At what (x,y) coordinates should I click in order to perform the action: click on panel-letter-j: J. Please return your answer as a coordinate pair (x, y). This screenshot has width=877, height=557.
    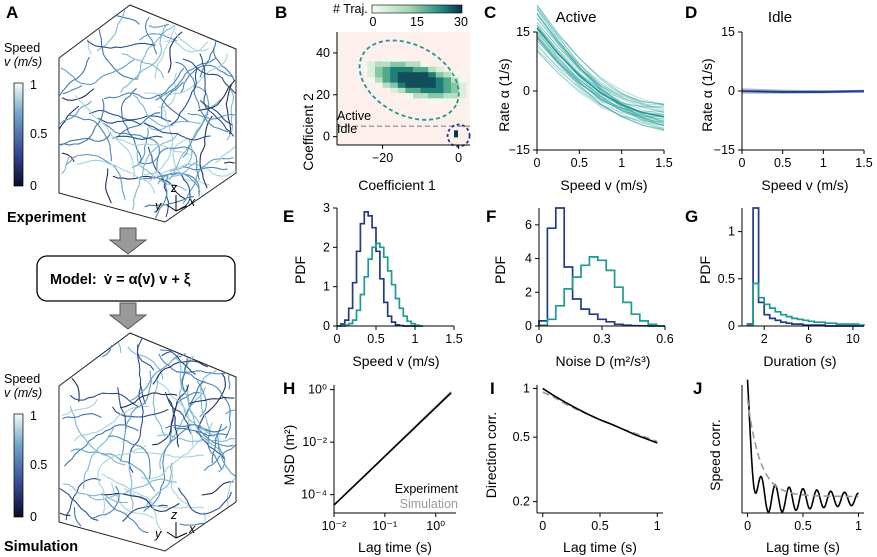
    Looking at the image, I should click on (697, 388).